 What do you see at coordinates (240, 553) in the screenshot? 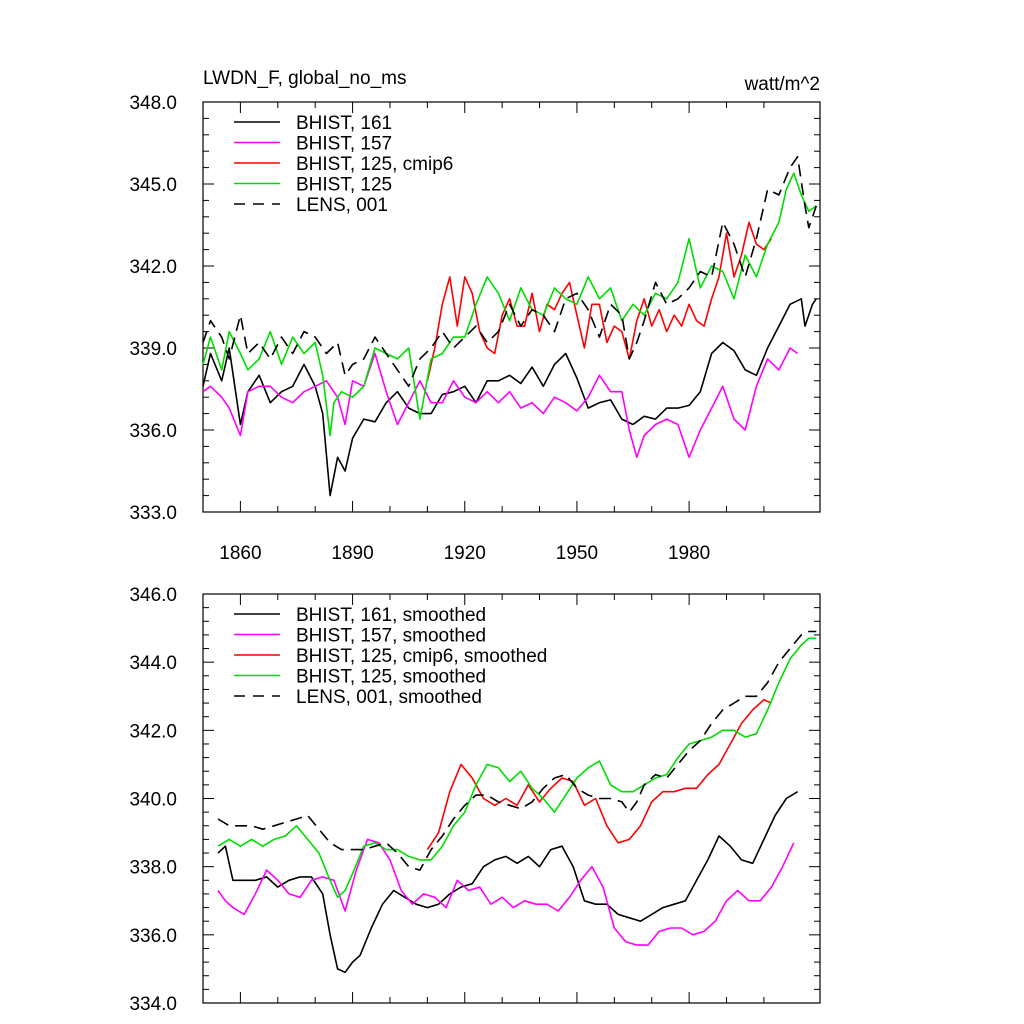
I see `x-tick-label: 1860` at bounding box center [240, 553].